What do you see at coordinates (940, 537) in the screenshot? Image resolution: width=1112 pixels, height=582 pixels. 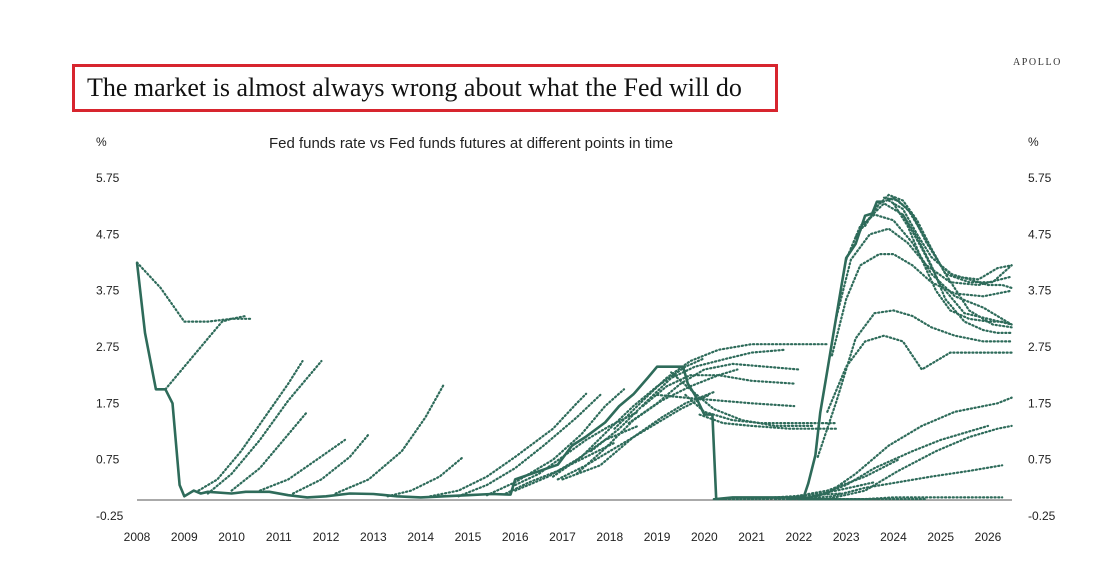 I see `x-tick-label: 2025` at bounding box center [940, 537].